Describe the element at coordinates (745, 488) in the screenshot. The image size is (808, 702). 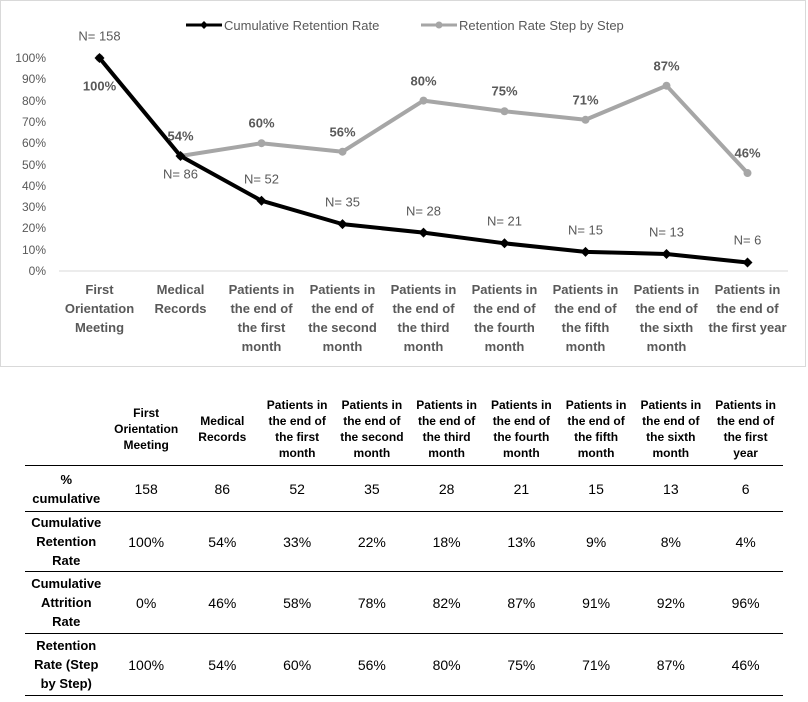
I see `cell: 6` at that location.